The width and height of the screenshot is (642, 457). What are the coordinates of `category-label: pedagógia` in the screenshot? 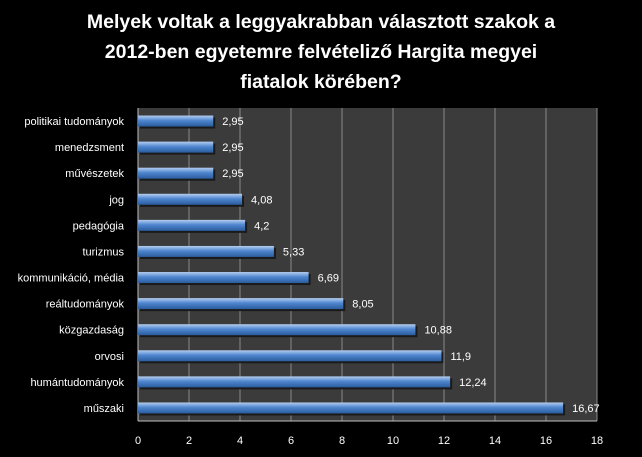 It's located at (99, 226).